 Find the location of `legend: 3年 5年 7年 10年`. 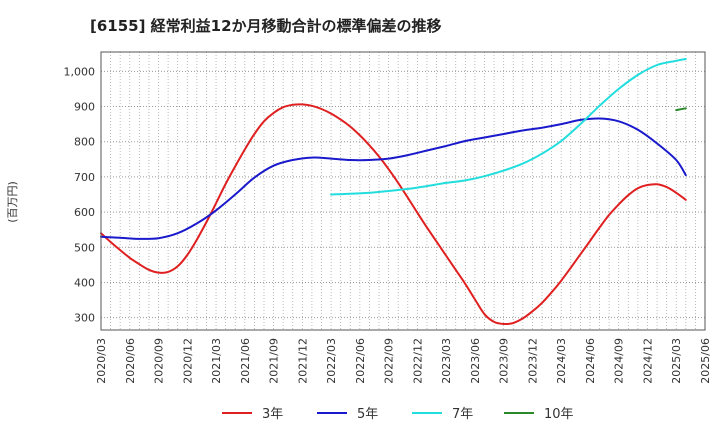

legend: 3年 5年 7年 10年 is located at coordinates (398, 414).